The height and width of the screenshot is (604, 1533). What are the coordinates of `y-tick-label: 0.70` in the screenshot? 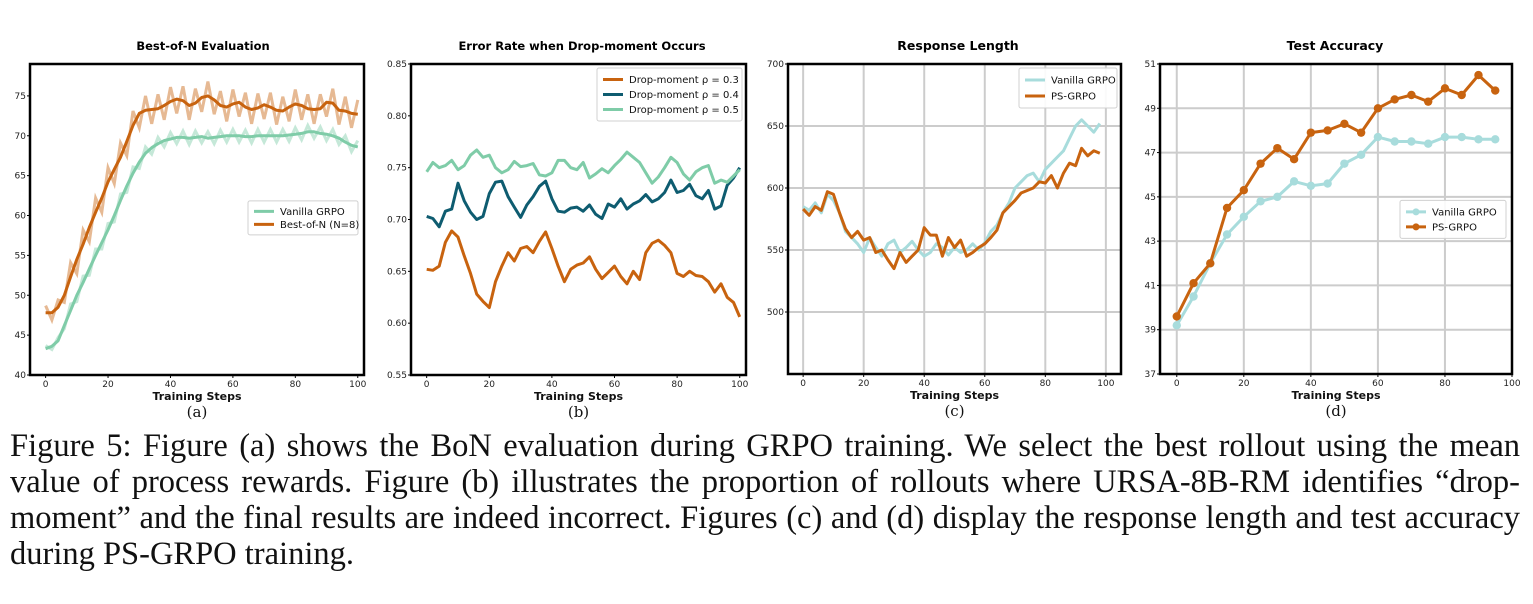 It's located at (397, 221).